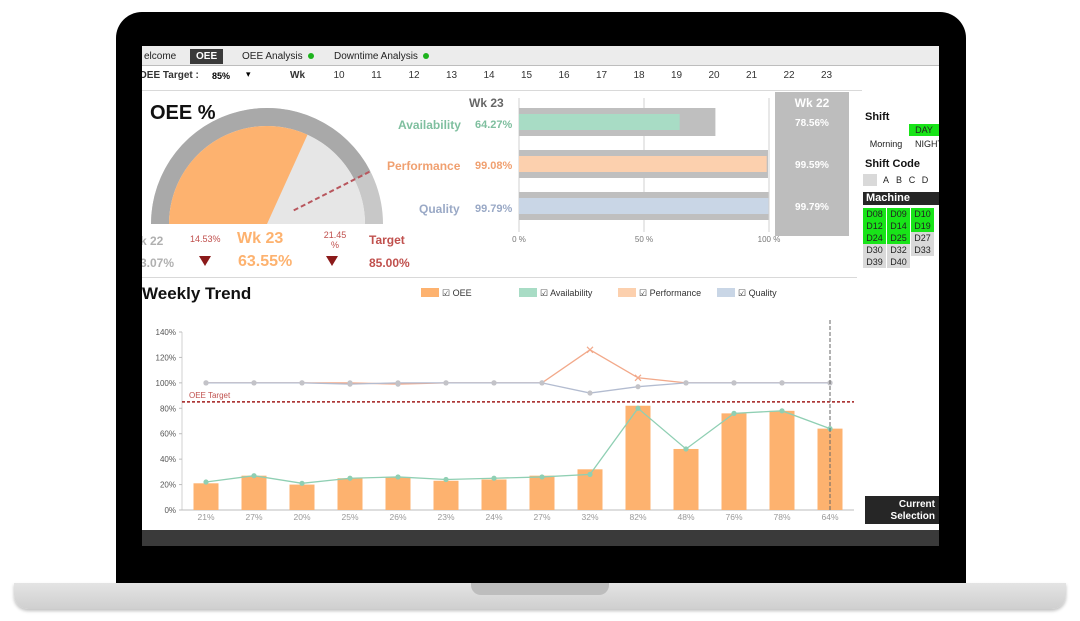 Image resolution: width=1080 pixels, height=621 pixels. What do you see at coordinates (902, 510) in the screenshot?
I see `current-selection-button: Current Selection` at bounding box center [902, 510].